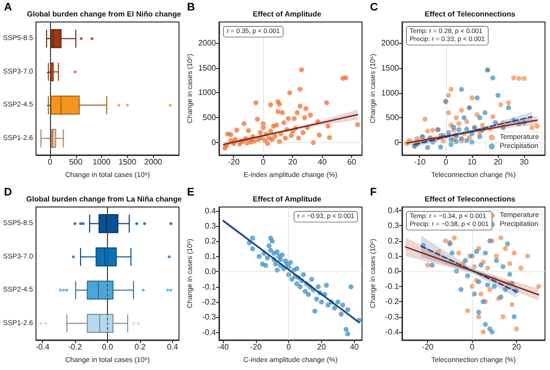 Image resolution: width=550 pixels, height=370 pixels. What do you see at coordinates (373, 192) in the screenshot?
I see `text: F` at bounding box center [373, 192].